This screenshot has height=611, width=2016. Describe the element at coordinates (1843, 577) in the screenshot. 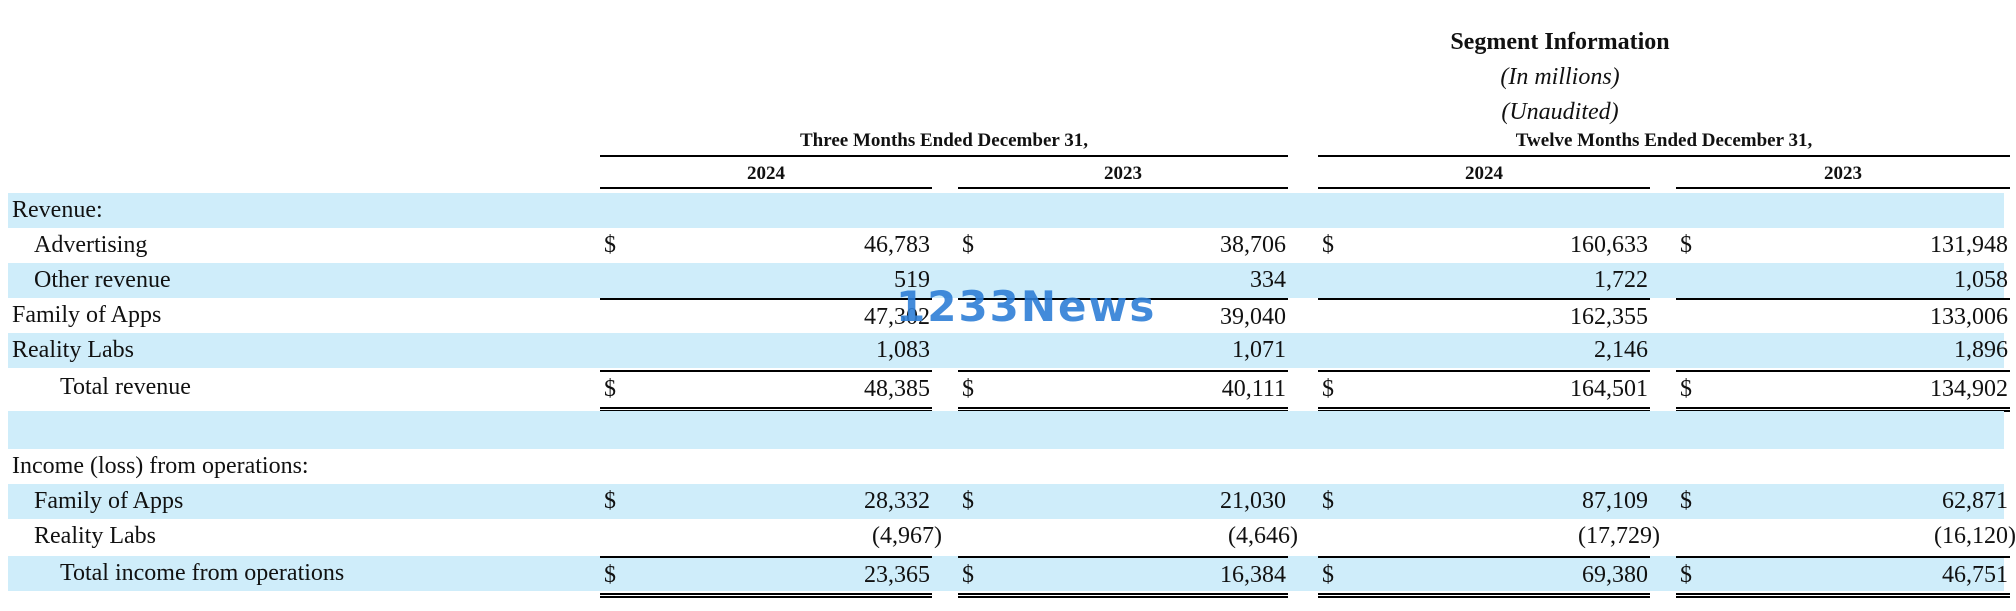

I see `value-cell: $46,751` at that location.